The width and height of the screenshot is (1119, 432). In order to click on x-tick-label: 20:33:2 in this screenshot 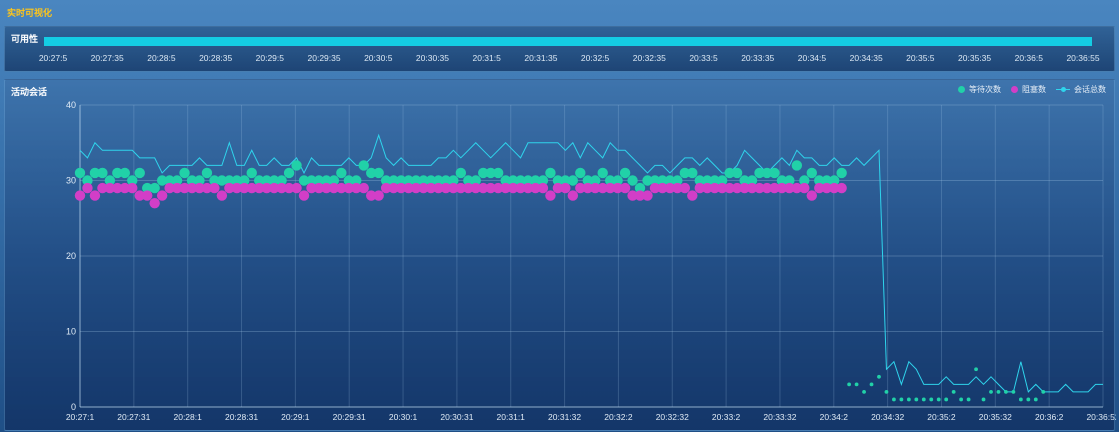, I will do `click(726, 417)`.